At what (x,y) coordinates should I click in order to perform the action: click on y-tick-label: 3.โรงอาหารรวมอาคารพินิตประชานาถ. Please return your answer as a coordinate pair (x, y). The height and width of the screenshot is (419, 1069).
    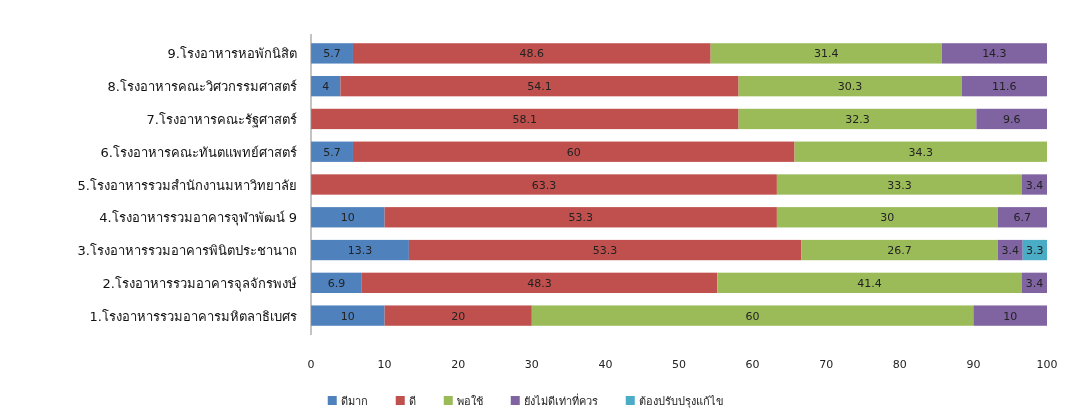
    Looking at the image, I should click on (187, 251).